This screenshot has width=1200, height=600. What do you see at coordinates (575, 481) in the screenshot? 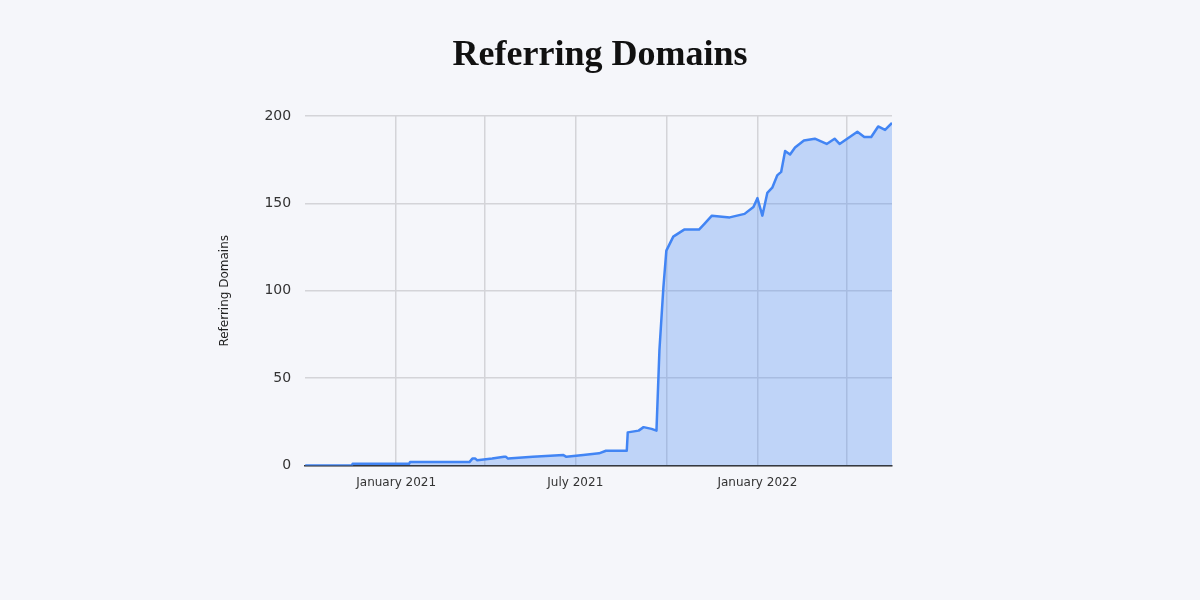
I see `x-tick-label: July 2021` at bounding box center [575, 481].